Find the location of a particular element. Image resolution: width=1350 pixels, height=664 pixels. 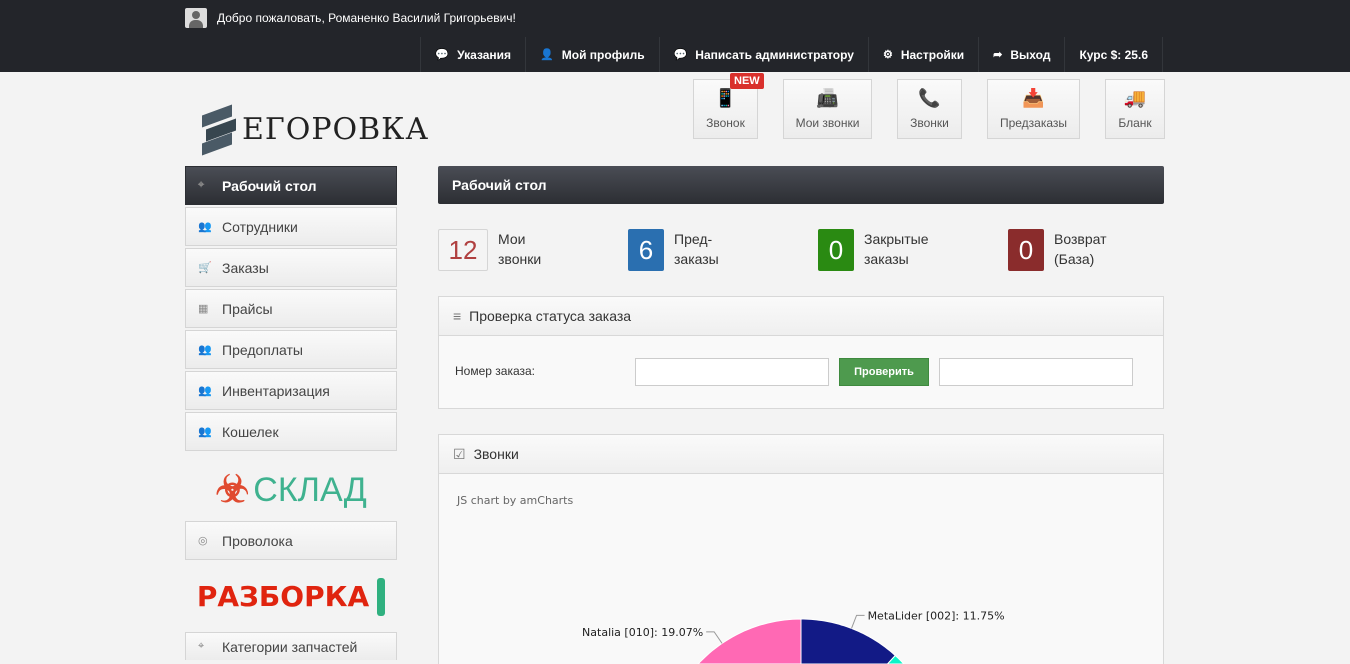

status-result-field is located at coordinates (1036, 372).